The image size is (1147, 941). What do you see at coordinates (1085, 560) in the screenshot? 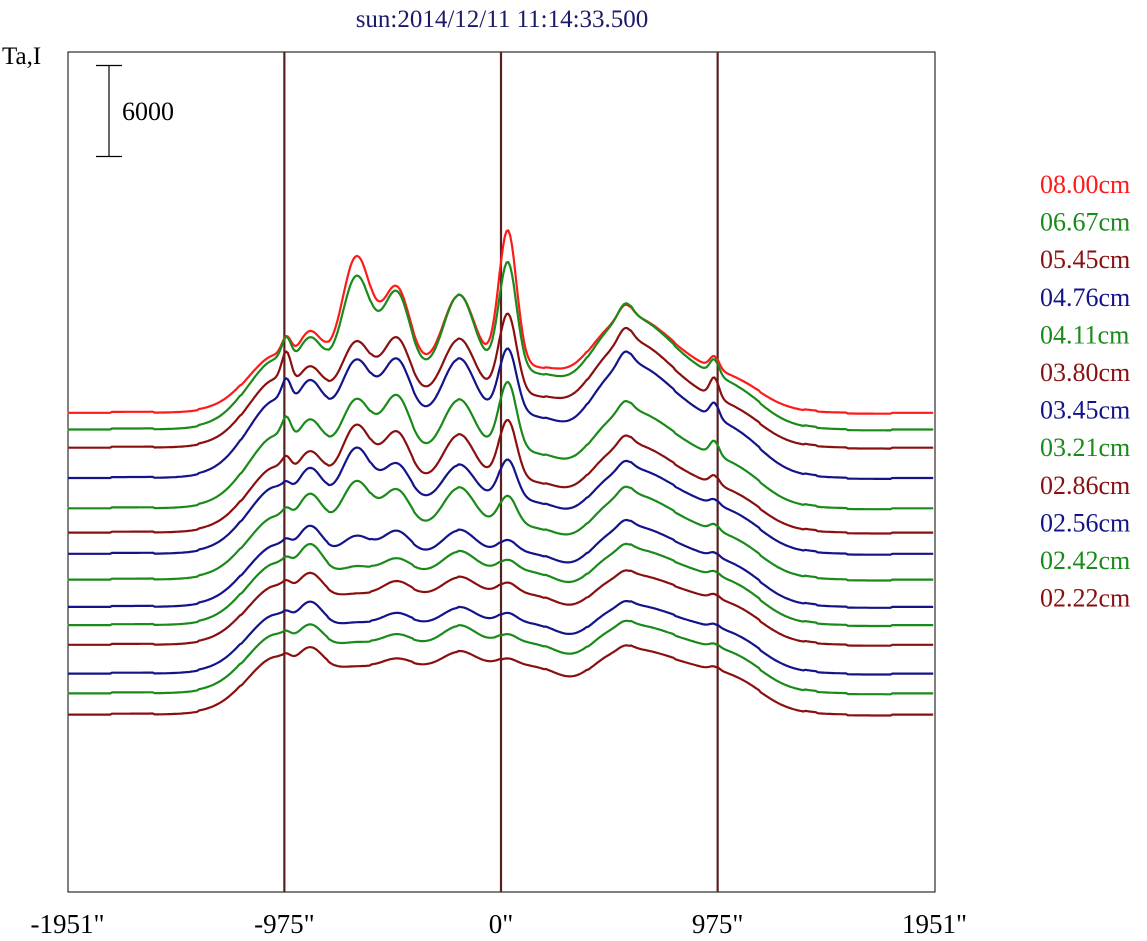
I see `legend-item-10: 02.42cm` at bounding box center [1085, 560].